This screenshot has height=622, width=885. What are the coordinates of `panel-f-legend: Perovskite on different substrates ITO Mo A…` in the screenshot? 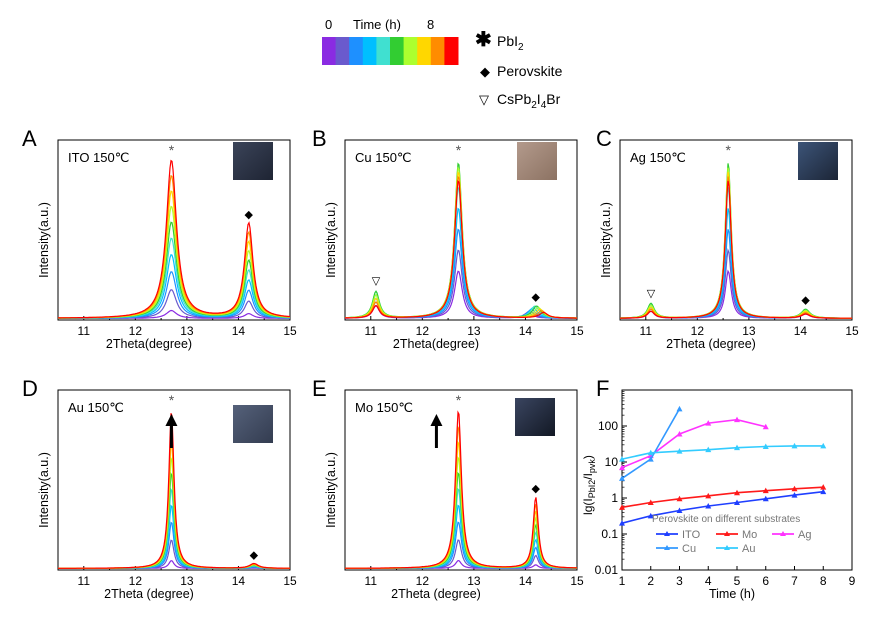 It's located at (731, 534).